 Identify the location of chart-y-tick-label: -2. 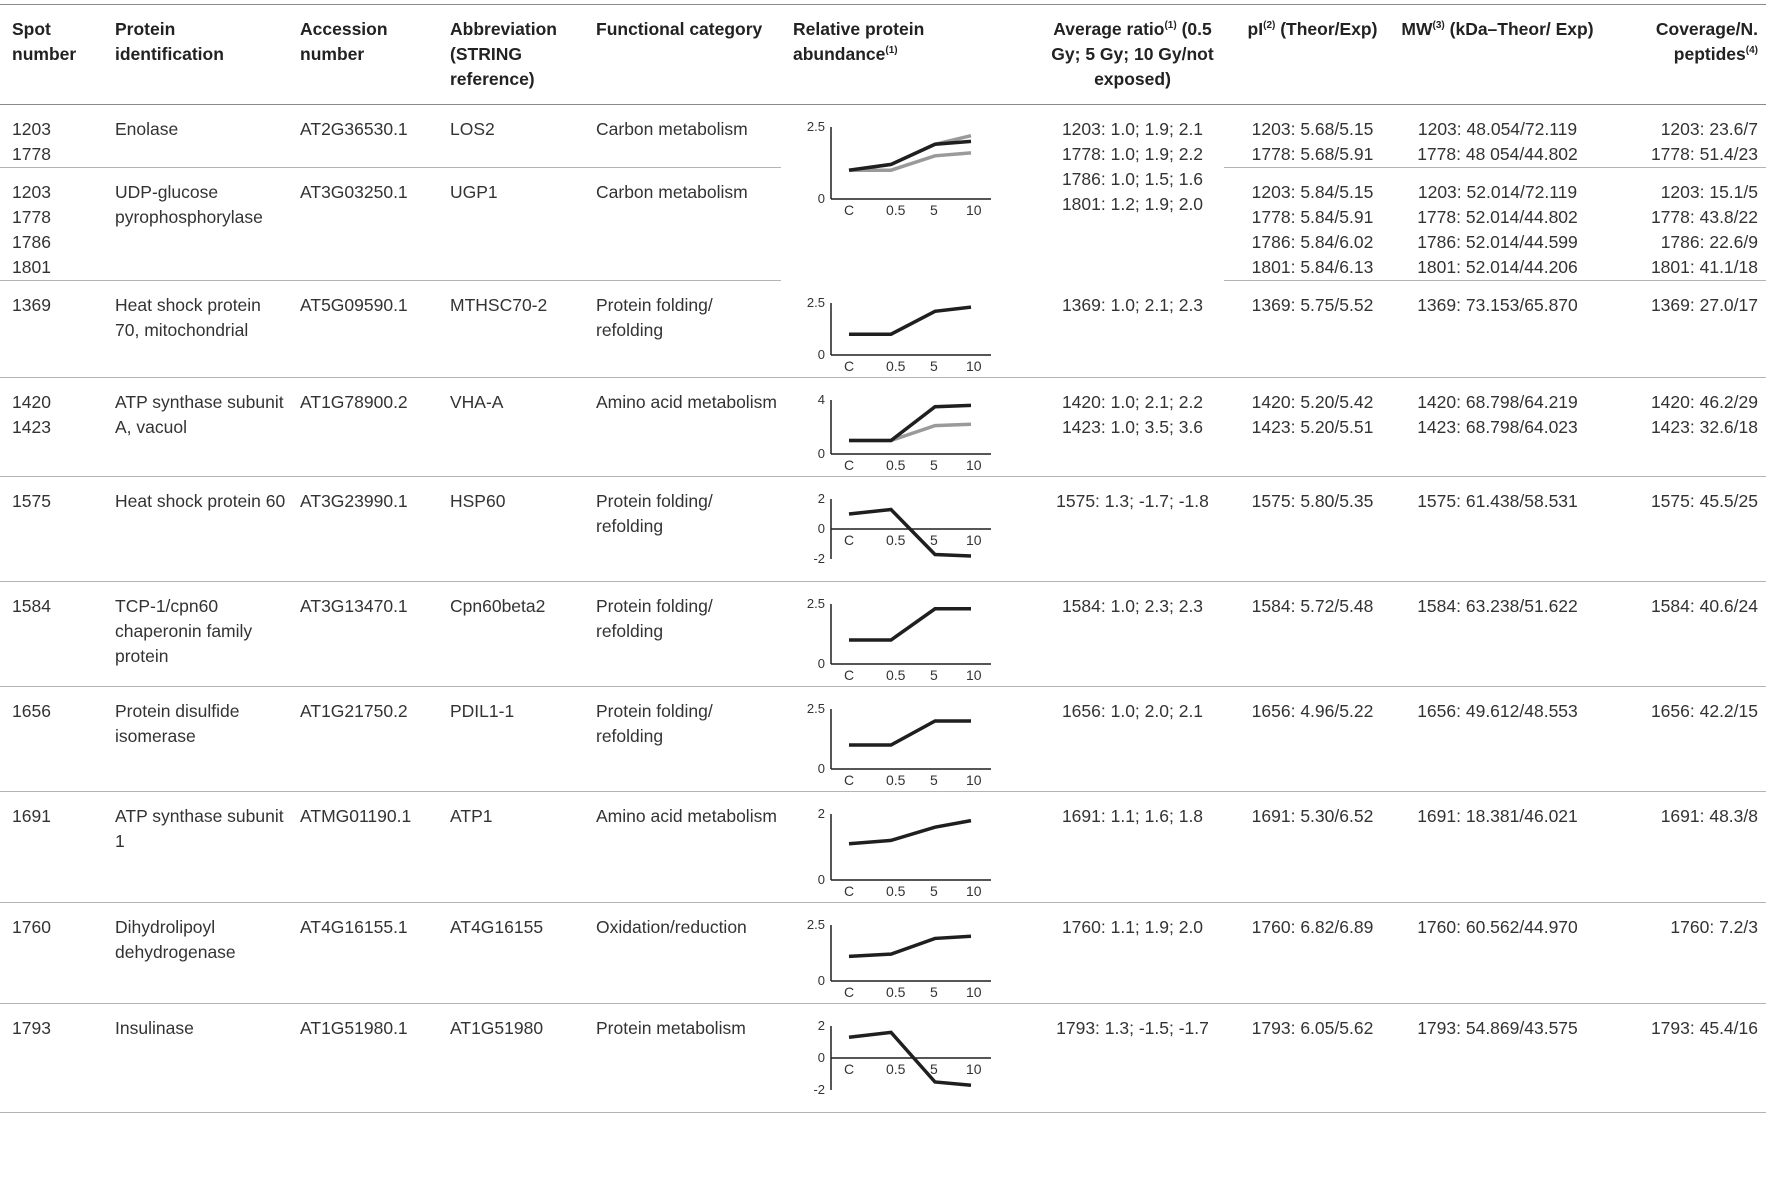
(819, 1089).